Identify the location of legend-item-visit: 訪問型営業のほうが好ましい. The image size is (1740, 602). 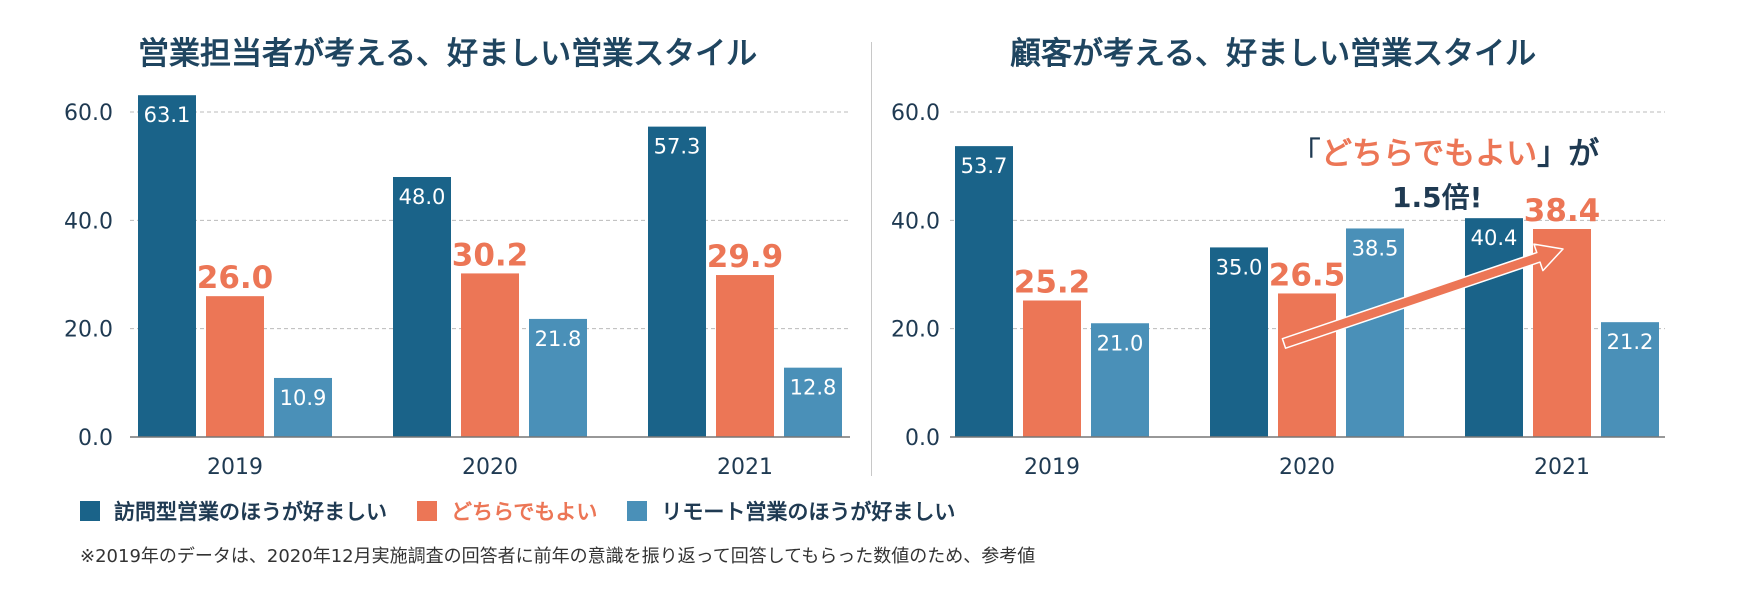
(233, 511).